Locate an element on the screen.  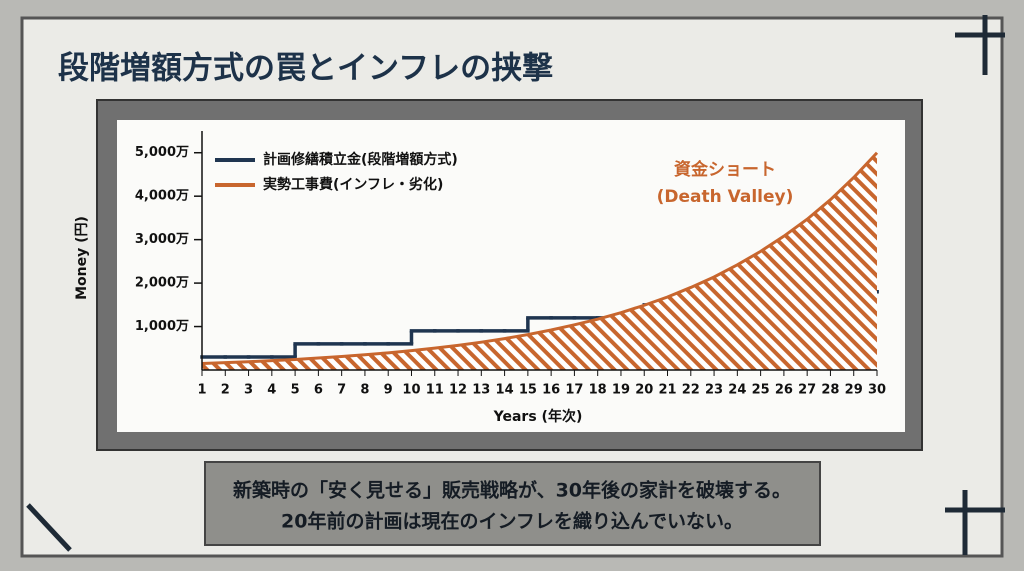
x-tick-label: 2 is located at coordinates (225, 390).